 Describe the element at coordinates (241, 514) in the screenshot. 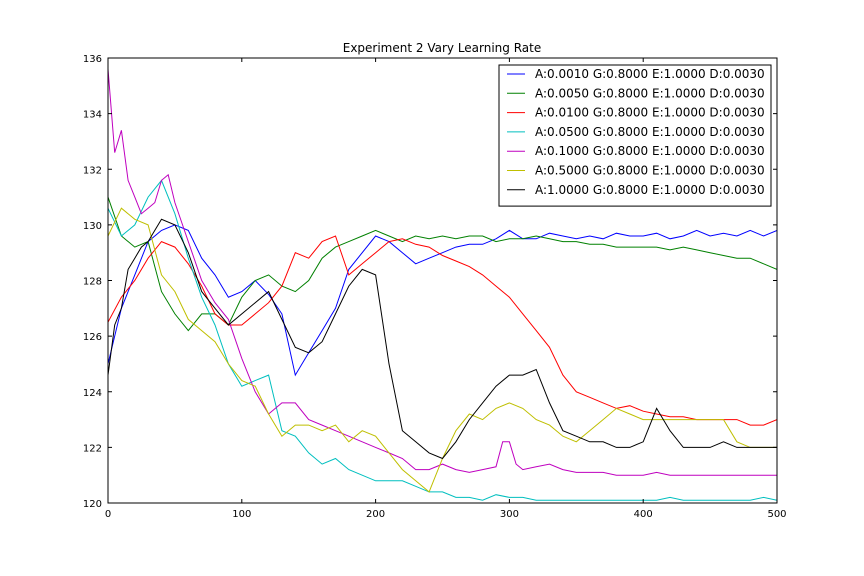

I see `x-tick-label: 100` at that location.